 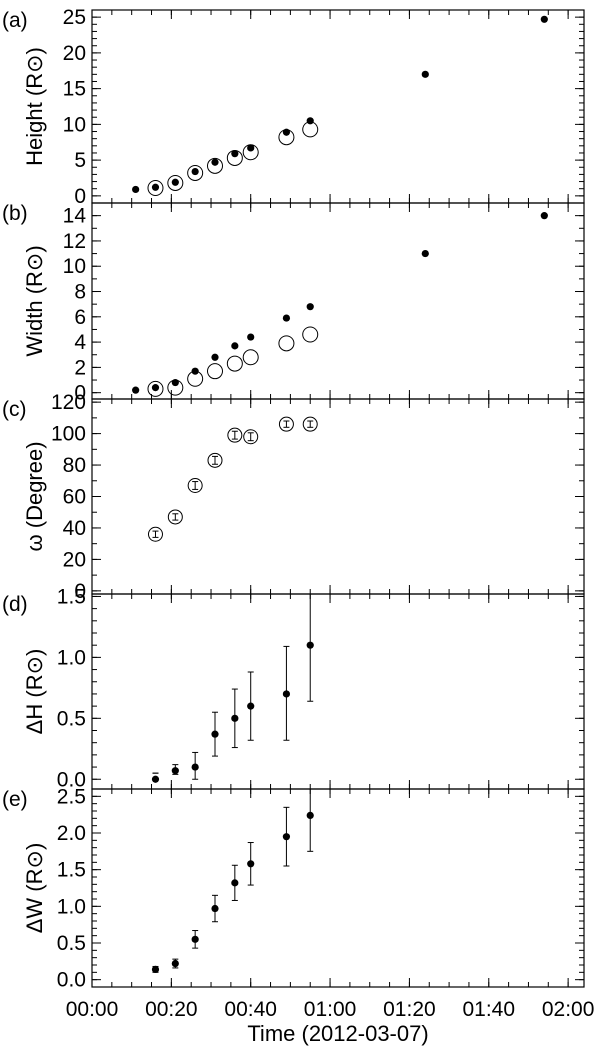 I want to click on panel-letter: (d), so click(x=15, y=604).